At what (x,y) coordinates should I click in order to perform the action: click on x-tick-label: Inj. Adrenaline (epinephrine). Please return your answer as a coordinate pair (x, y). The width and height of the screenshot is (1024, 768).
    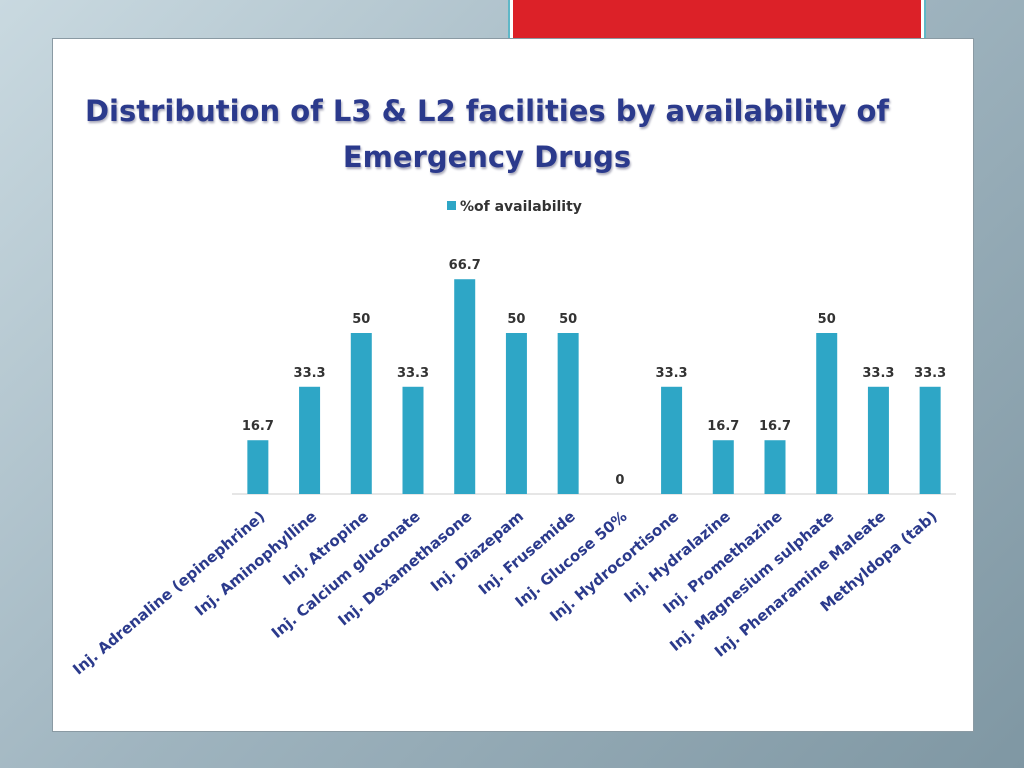
    Looking at the image, I should click on (168, 592).